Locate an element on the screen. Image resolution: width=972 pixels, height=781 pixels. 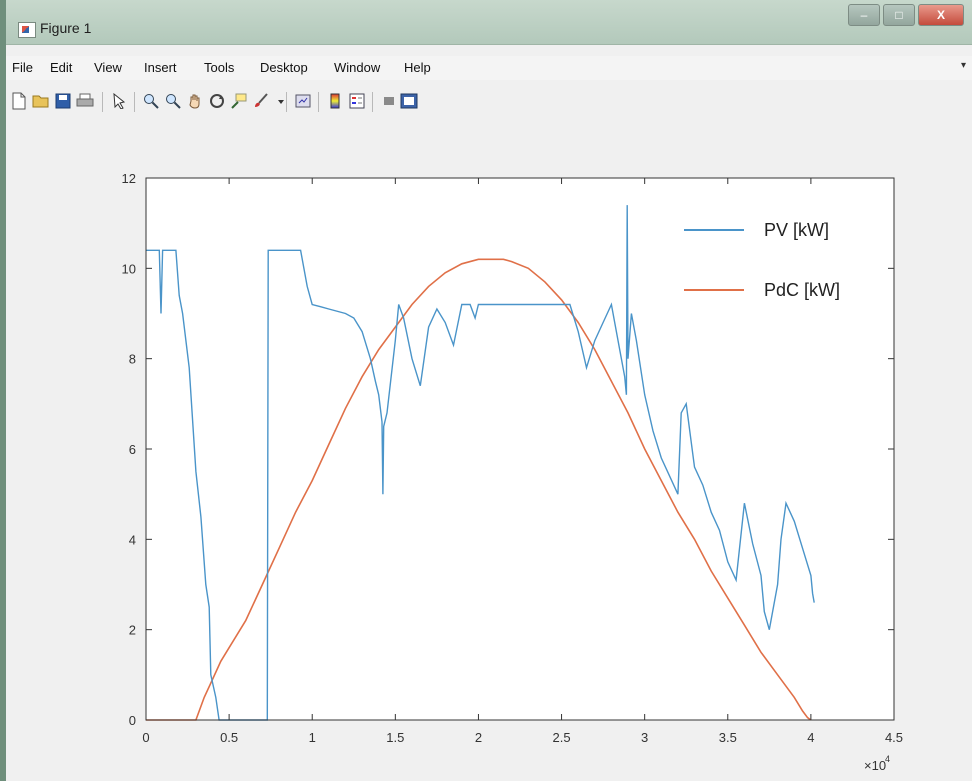
x-tick-label: 2 is located at coordinates (478, 737).